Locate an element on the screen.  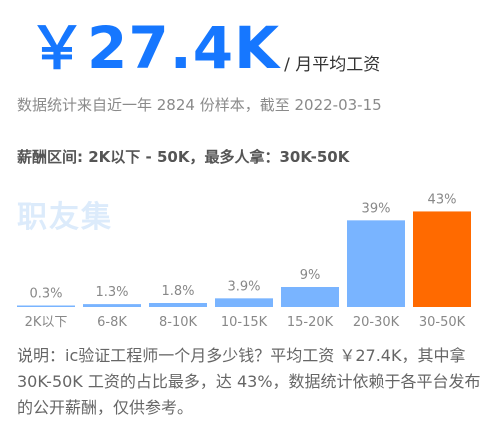
salary-headline: ￥27.4K / 月平均工资 is located at coordinates (204, 48).